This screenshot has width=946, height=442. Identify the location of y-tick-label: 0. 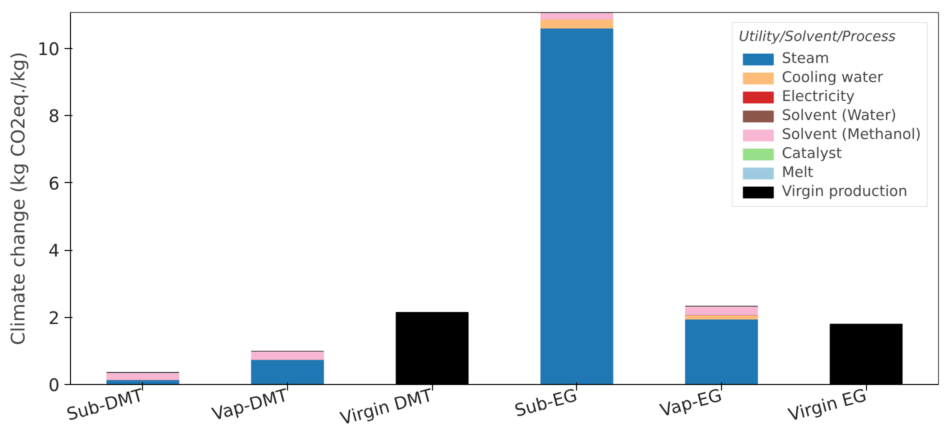
(54, 386).